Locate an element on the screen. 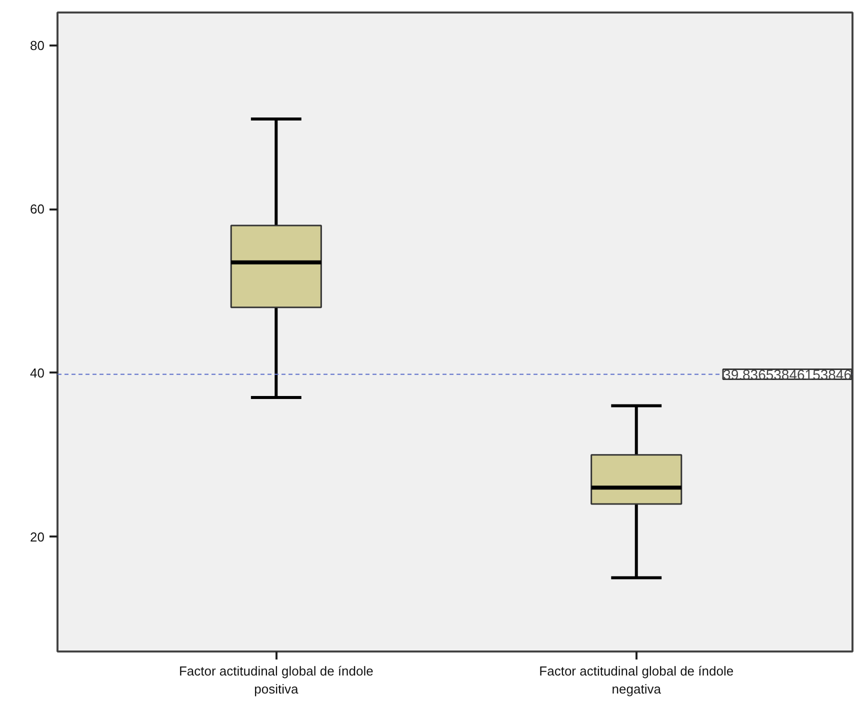 Image resolution: width=855 pixels, height=706 pixels. y-tick-label: 80 is located at coordinates (37, 45).